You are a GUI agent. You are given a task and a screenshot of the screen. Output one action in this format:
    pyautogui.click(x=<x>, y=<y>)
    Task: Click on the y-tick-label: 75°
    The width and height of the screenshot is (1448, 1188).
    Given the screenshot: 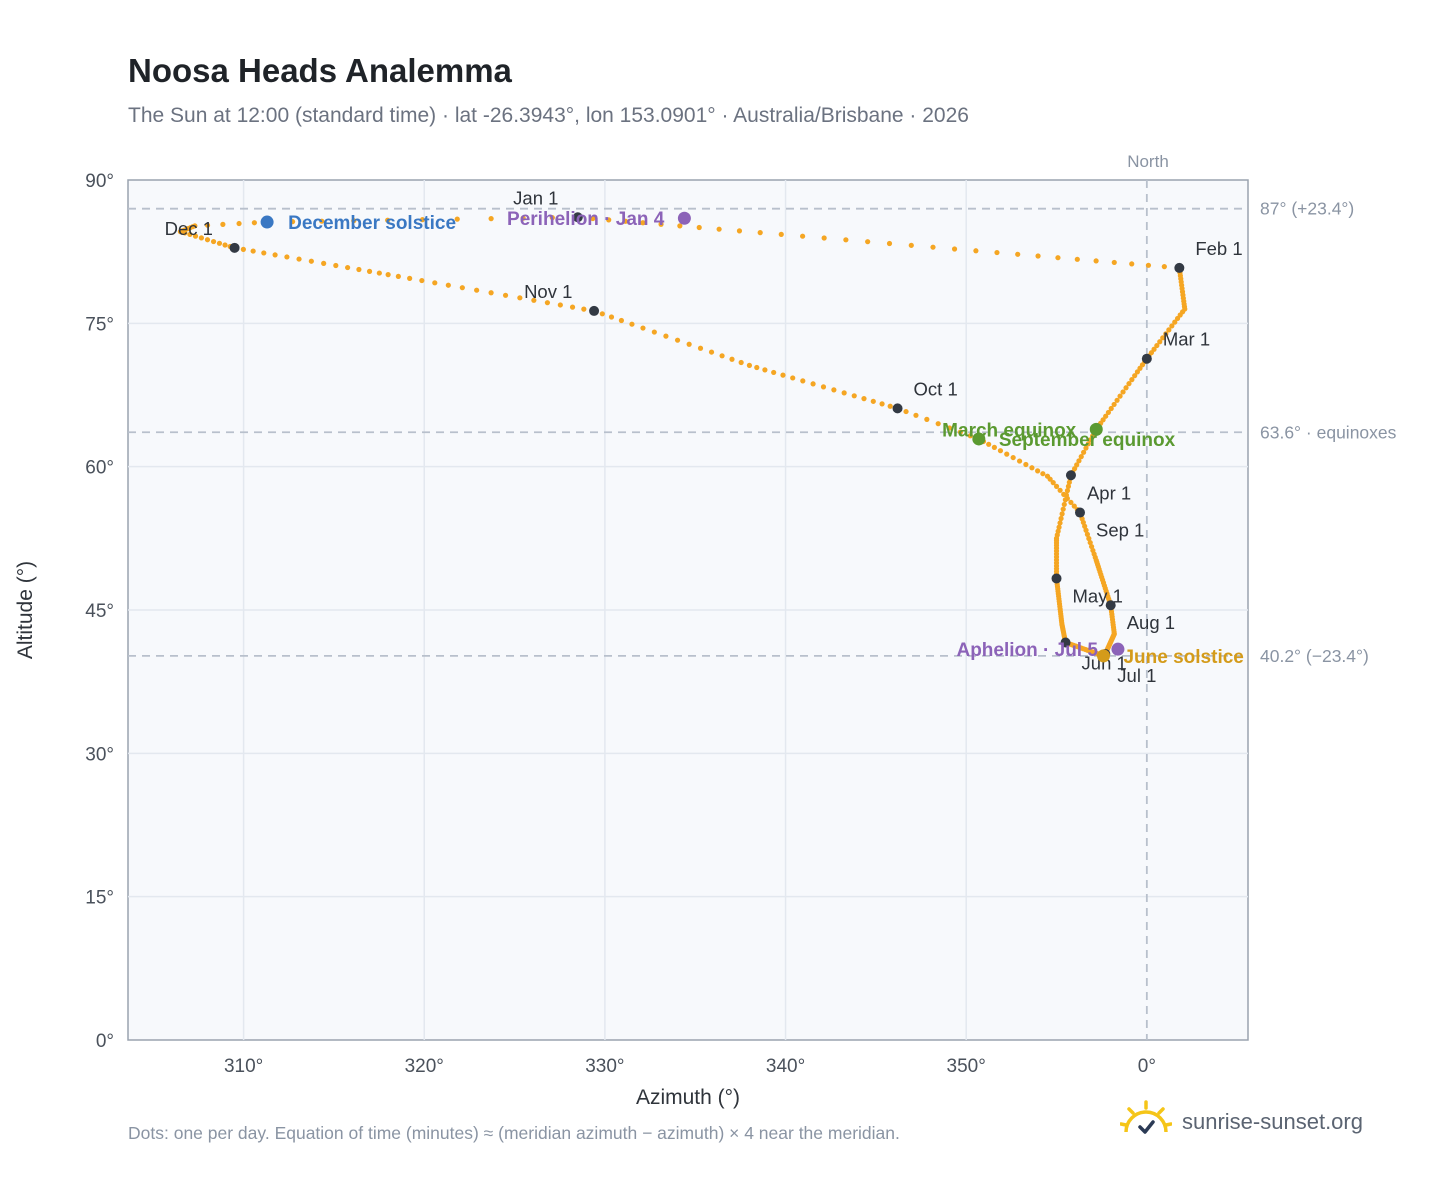 What is the action you would take?
    pyautogui.click(x=99, y=324)
    